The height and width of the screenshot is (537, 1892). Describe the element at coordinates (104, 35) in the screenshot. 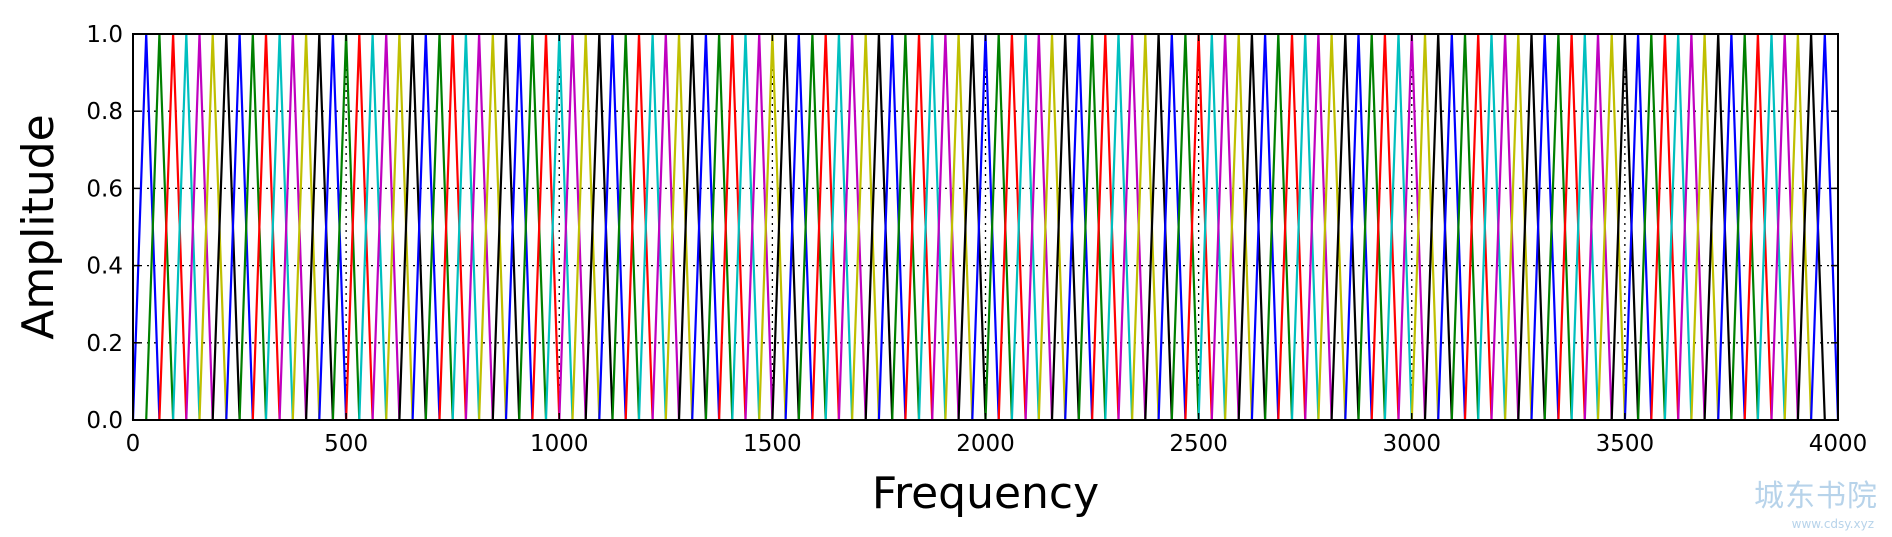

I see `y-tick-label: 1.0` at that location.